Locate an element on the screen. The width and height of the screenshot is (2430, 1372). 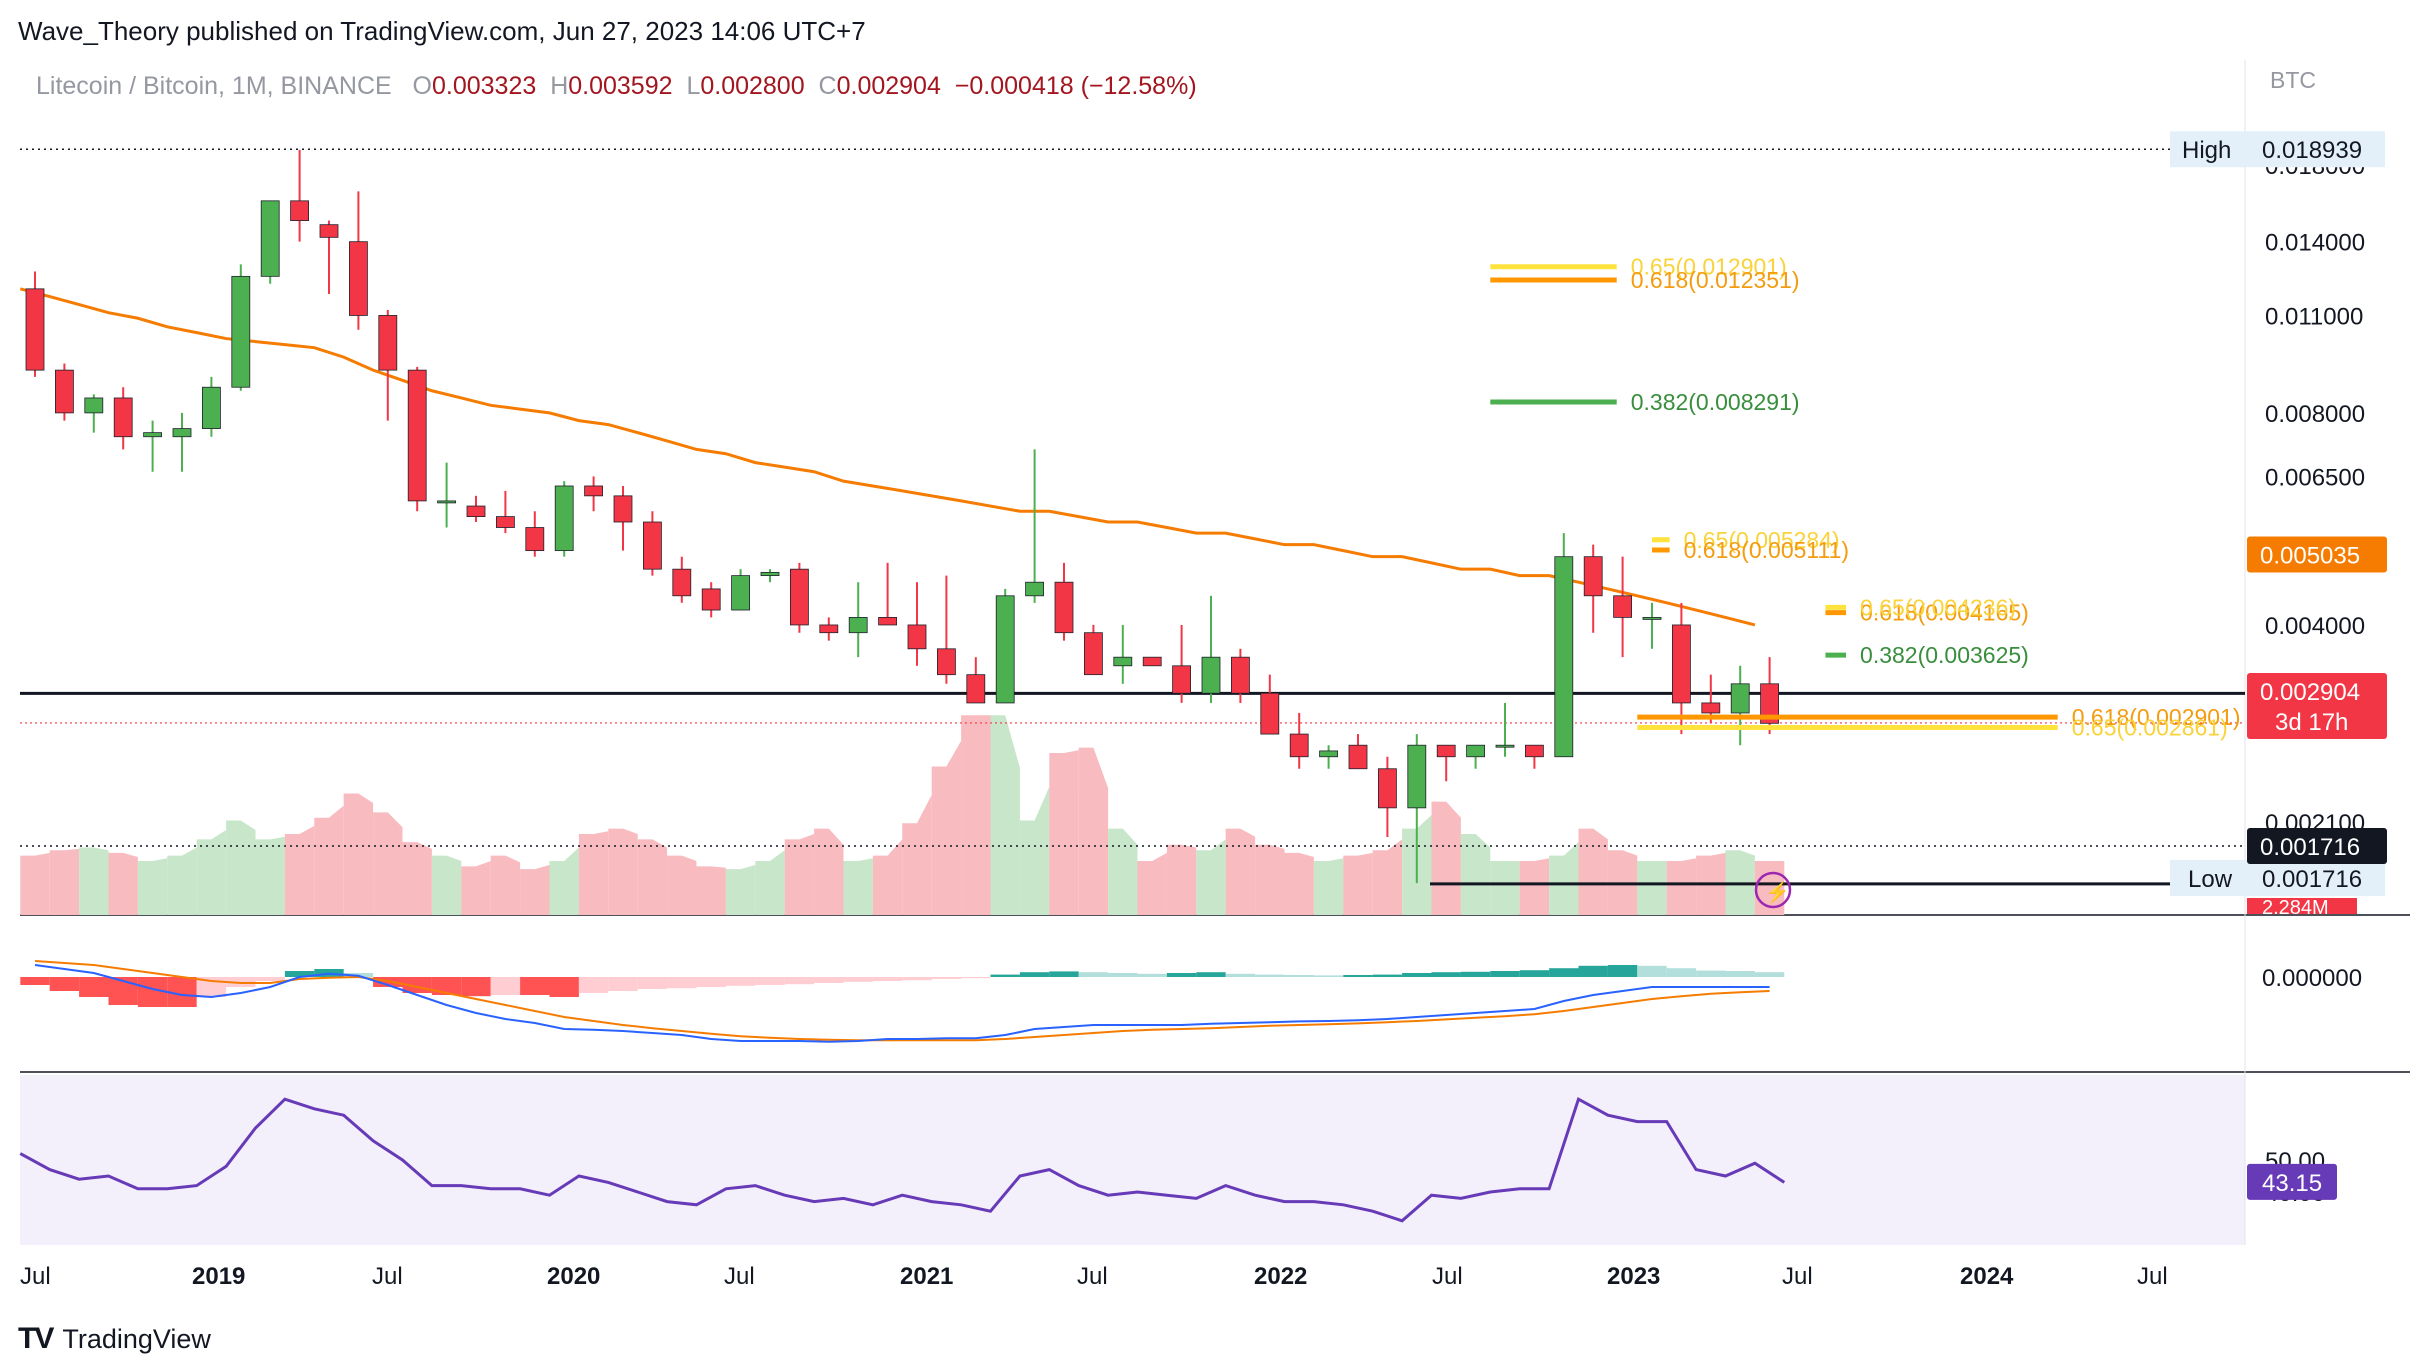
support-badge-bg is located at coordinates (2317, 846).